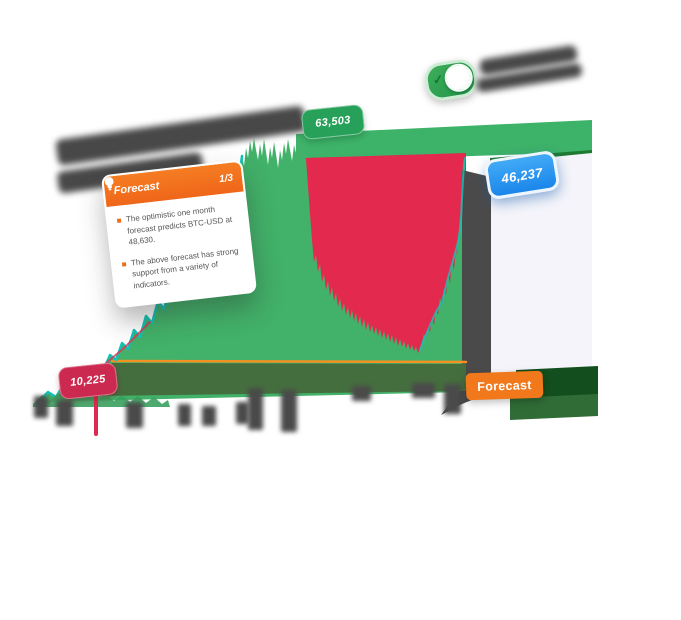 The width and height of the screenshot is (681, 620). I want to click on forecast-card-title: Forecast, so click(136, 188).